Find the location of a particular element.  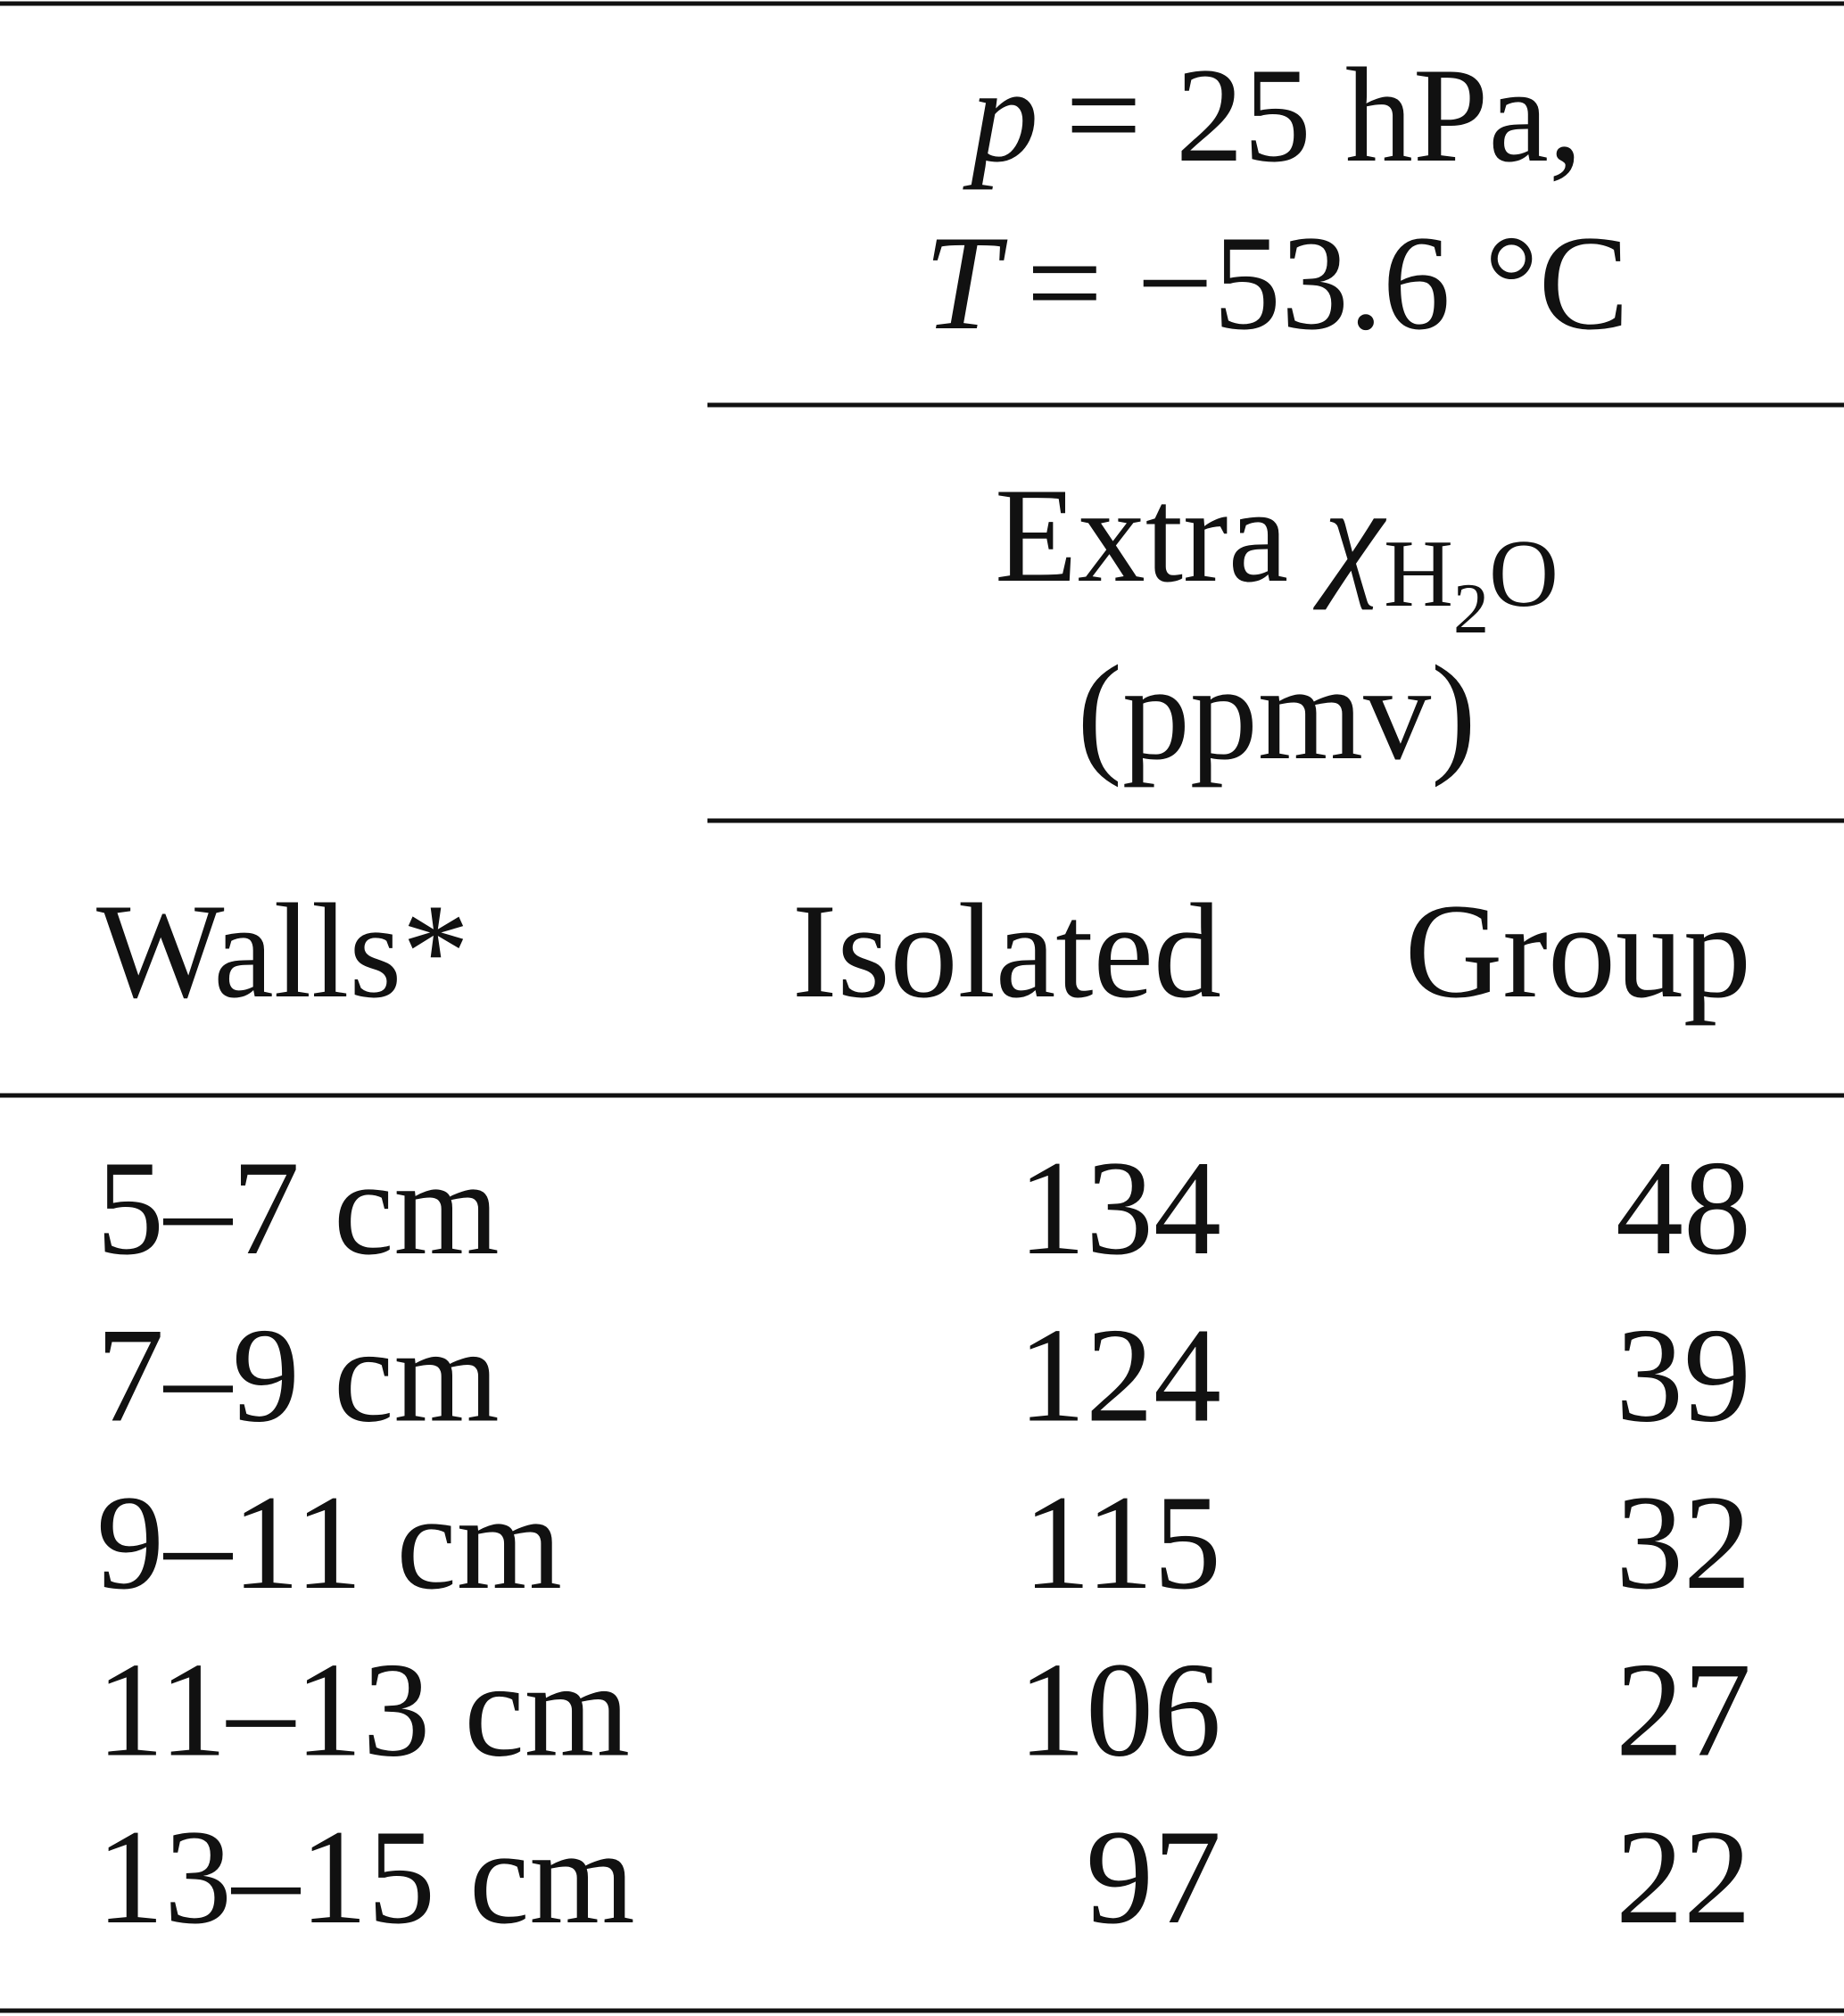

cell: 7–9 cm is located at coordinates (298, 1375).